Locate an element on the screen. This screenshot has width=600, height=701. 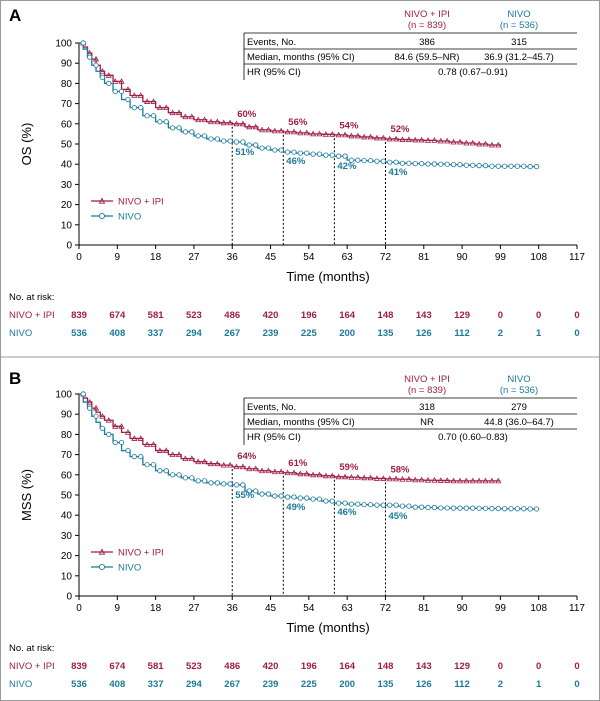
x-tick-label: 117 is located at coordinates (577, 257).